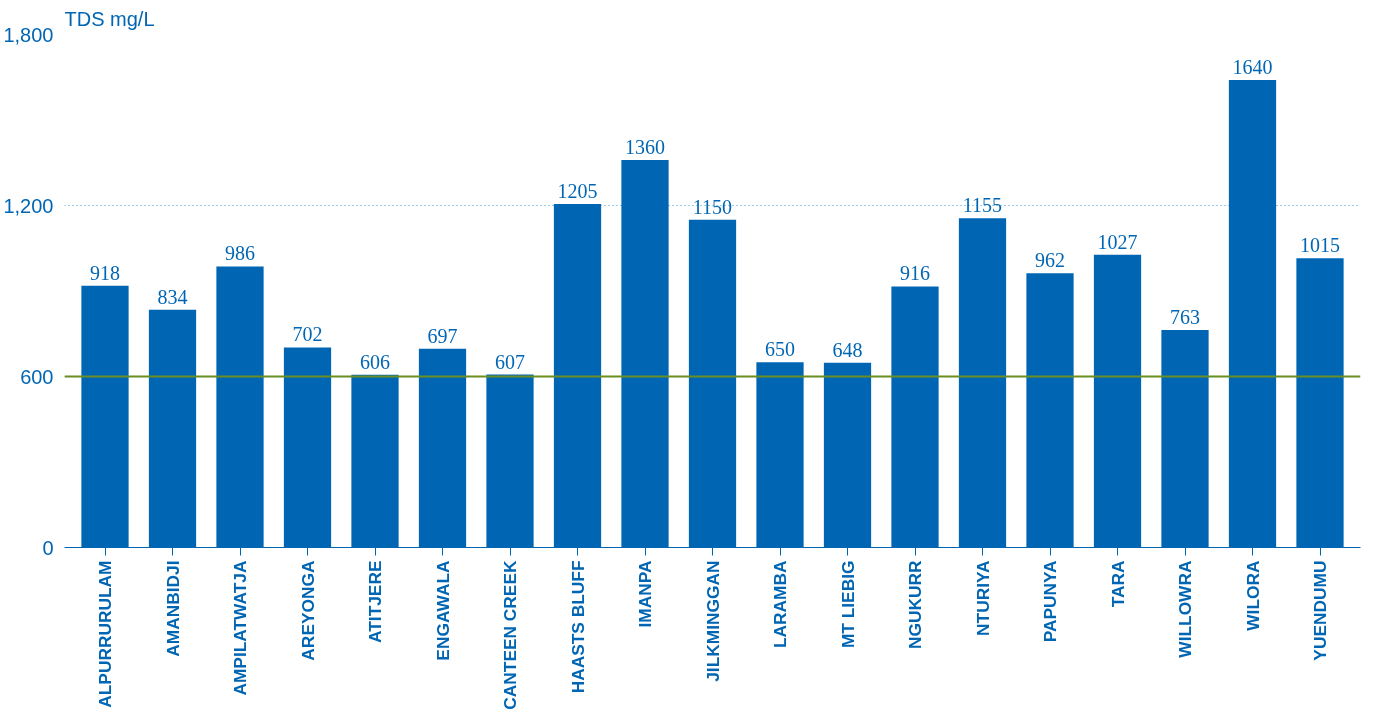  Describe the element at coordinates (780, 604) in the screenshot. I see `x-tick-label: LARAMBA` at that location.